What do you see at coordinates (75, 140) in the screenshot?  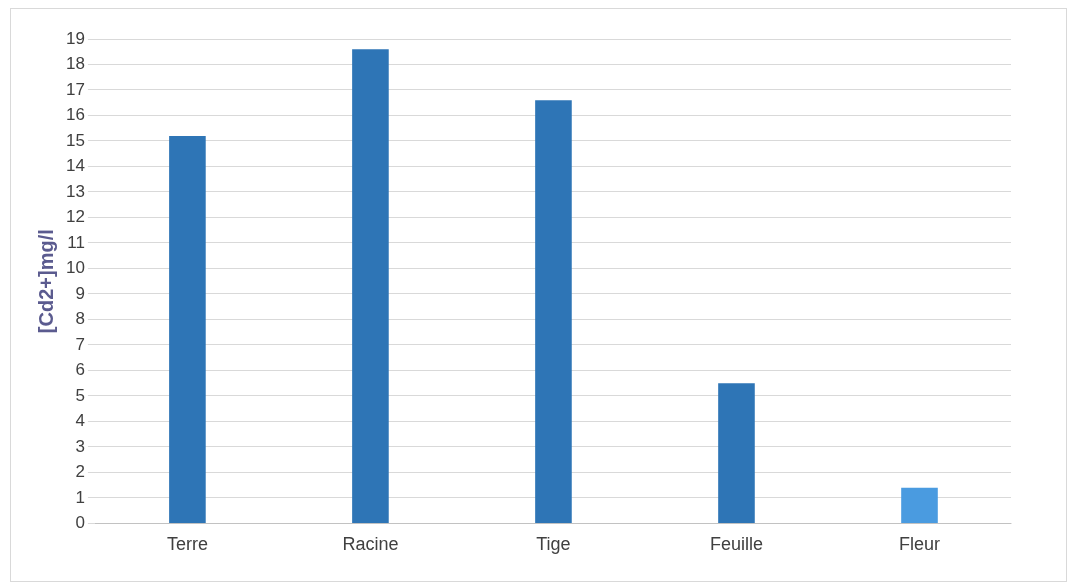 I see `y-tick-label: 15` at bounding box center [75, 140].